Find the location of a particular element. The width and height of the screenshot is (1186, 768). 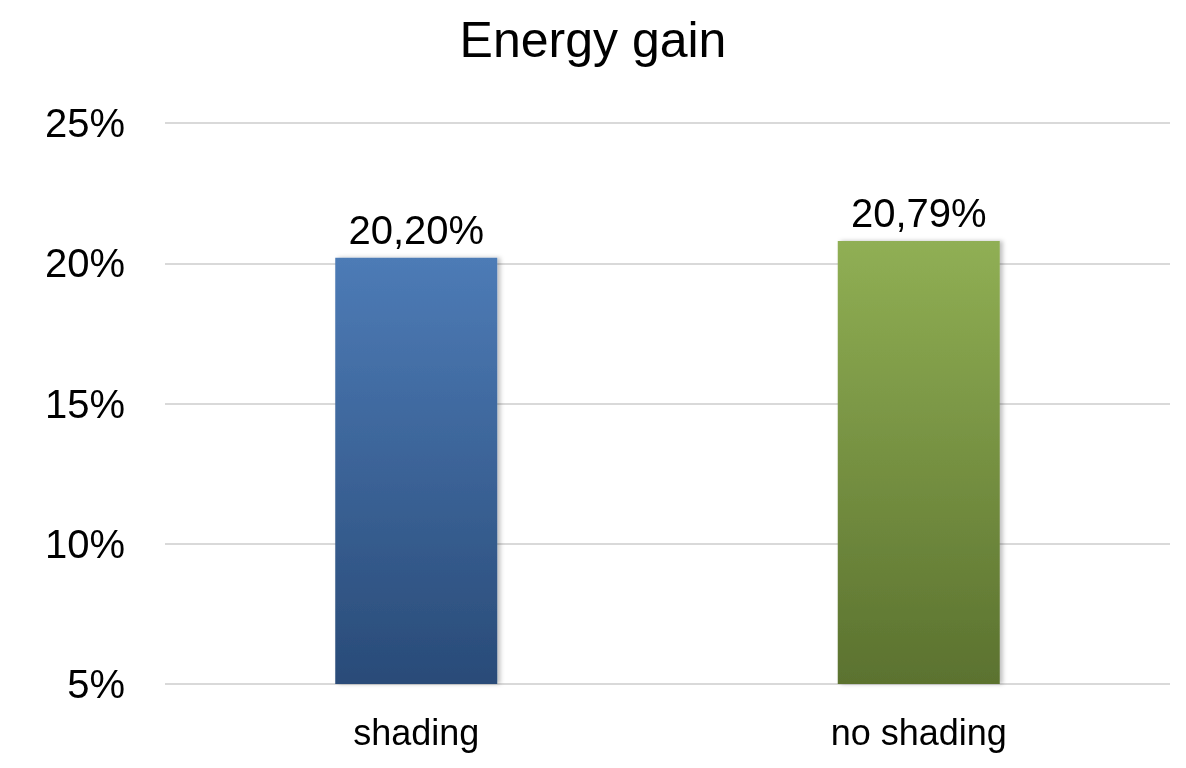

data-label: 20,20% is located at coordinates (416, 229).